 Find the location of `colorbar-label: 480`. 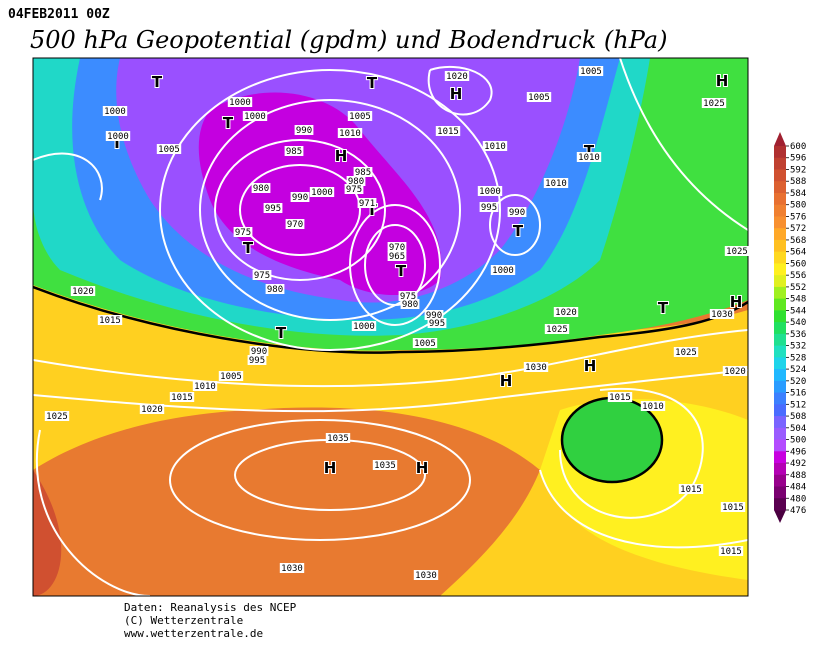

colorbar-label: 480 is located at coordinates (798, 499).